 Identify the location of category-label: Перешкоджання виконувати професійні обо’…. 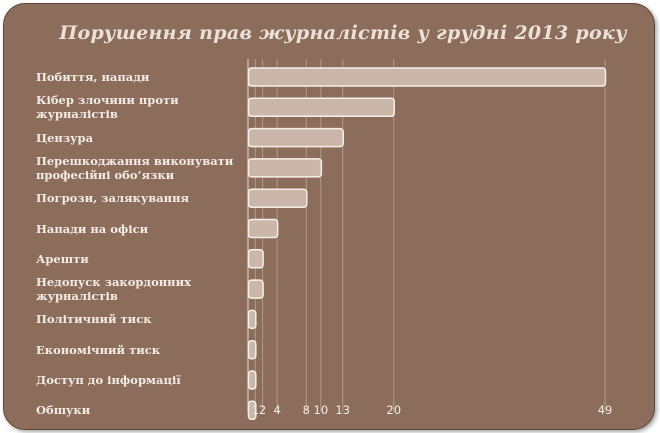
(135, 167).